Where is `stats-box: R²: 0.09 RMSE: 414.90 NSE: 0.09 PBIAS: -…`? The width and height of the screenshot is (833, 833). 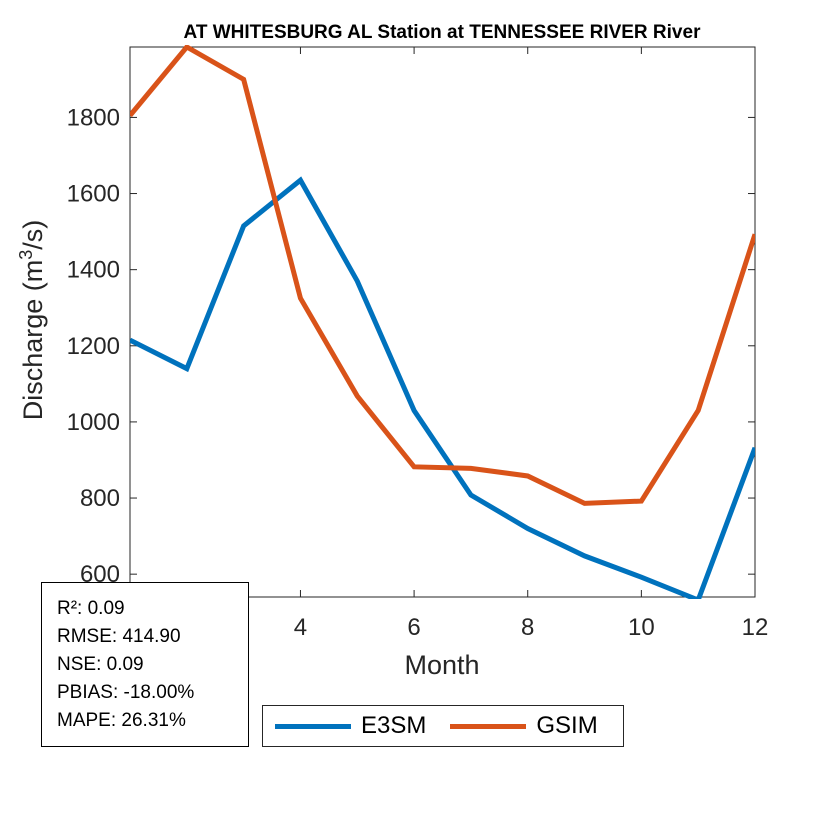 stats-box: R²: 0.09 RMSE: 414.90 NSE: 0.09 PBIAS: -… is located at coordinates (145, 664).